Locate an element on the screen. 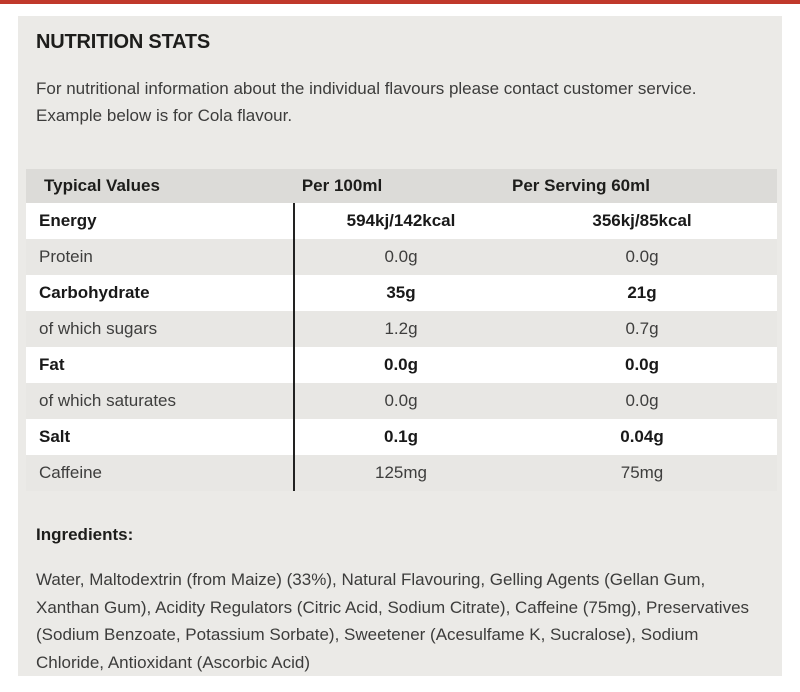  row-per-100ml: 125mg is located at coordinates (400, 473).